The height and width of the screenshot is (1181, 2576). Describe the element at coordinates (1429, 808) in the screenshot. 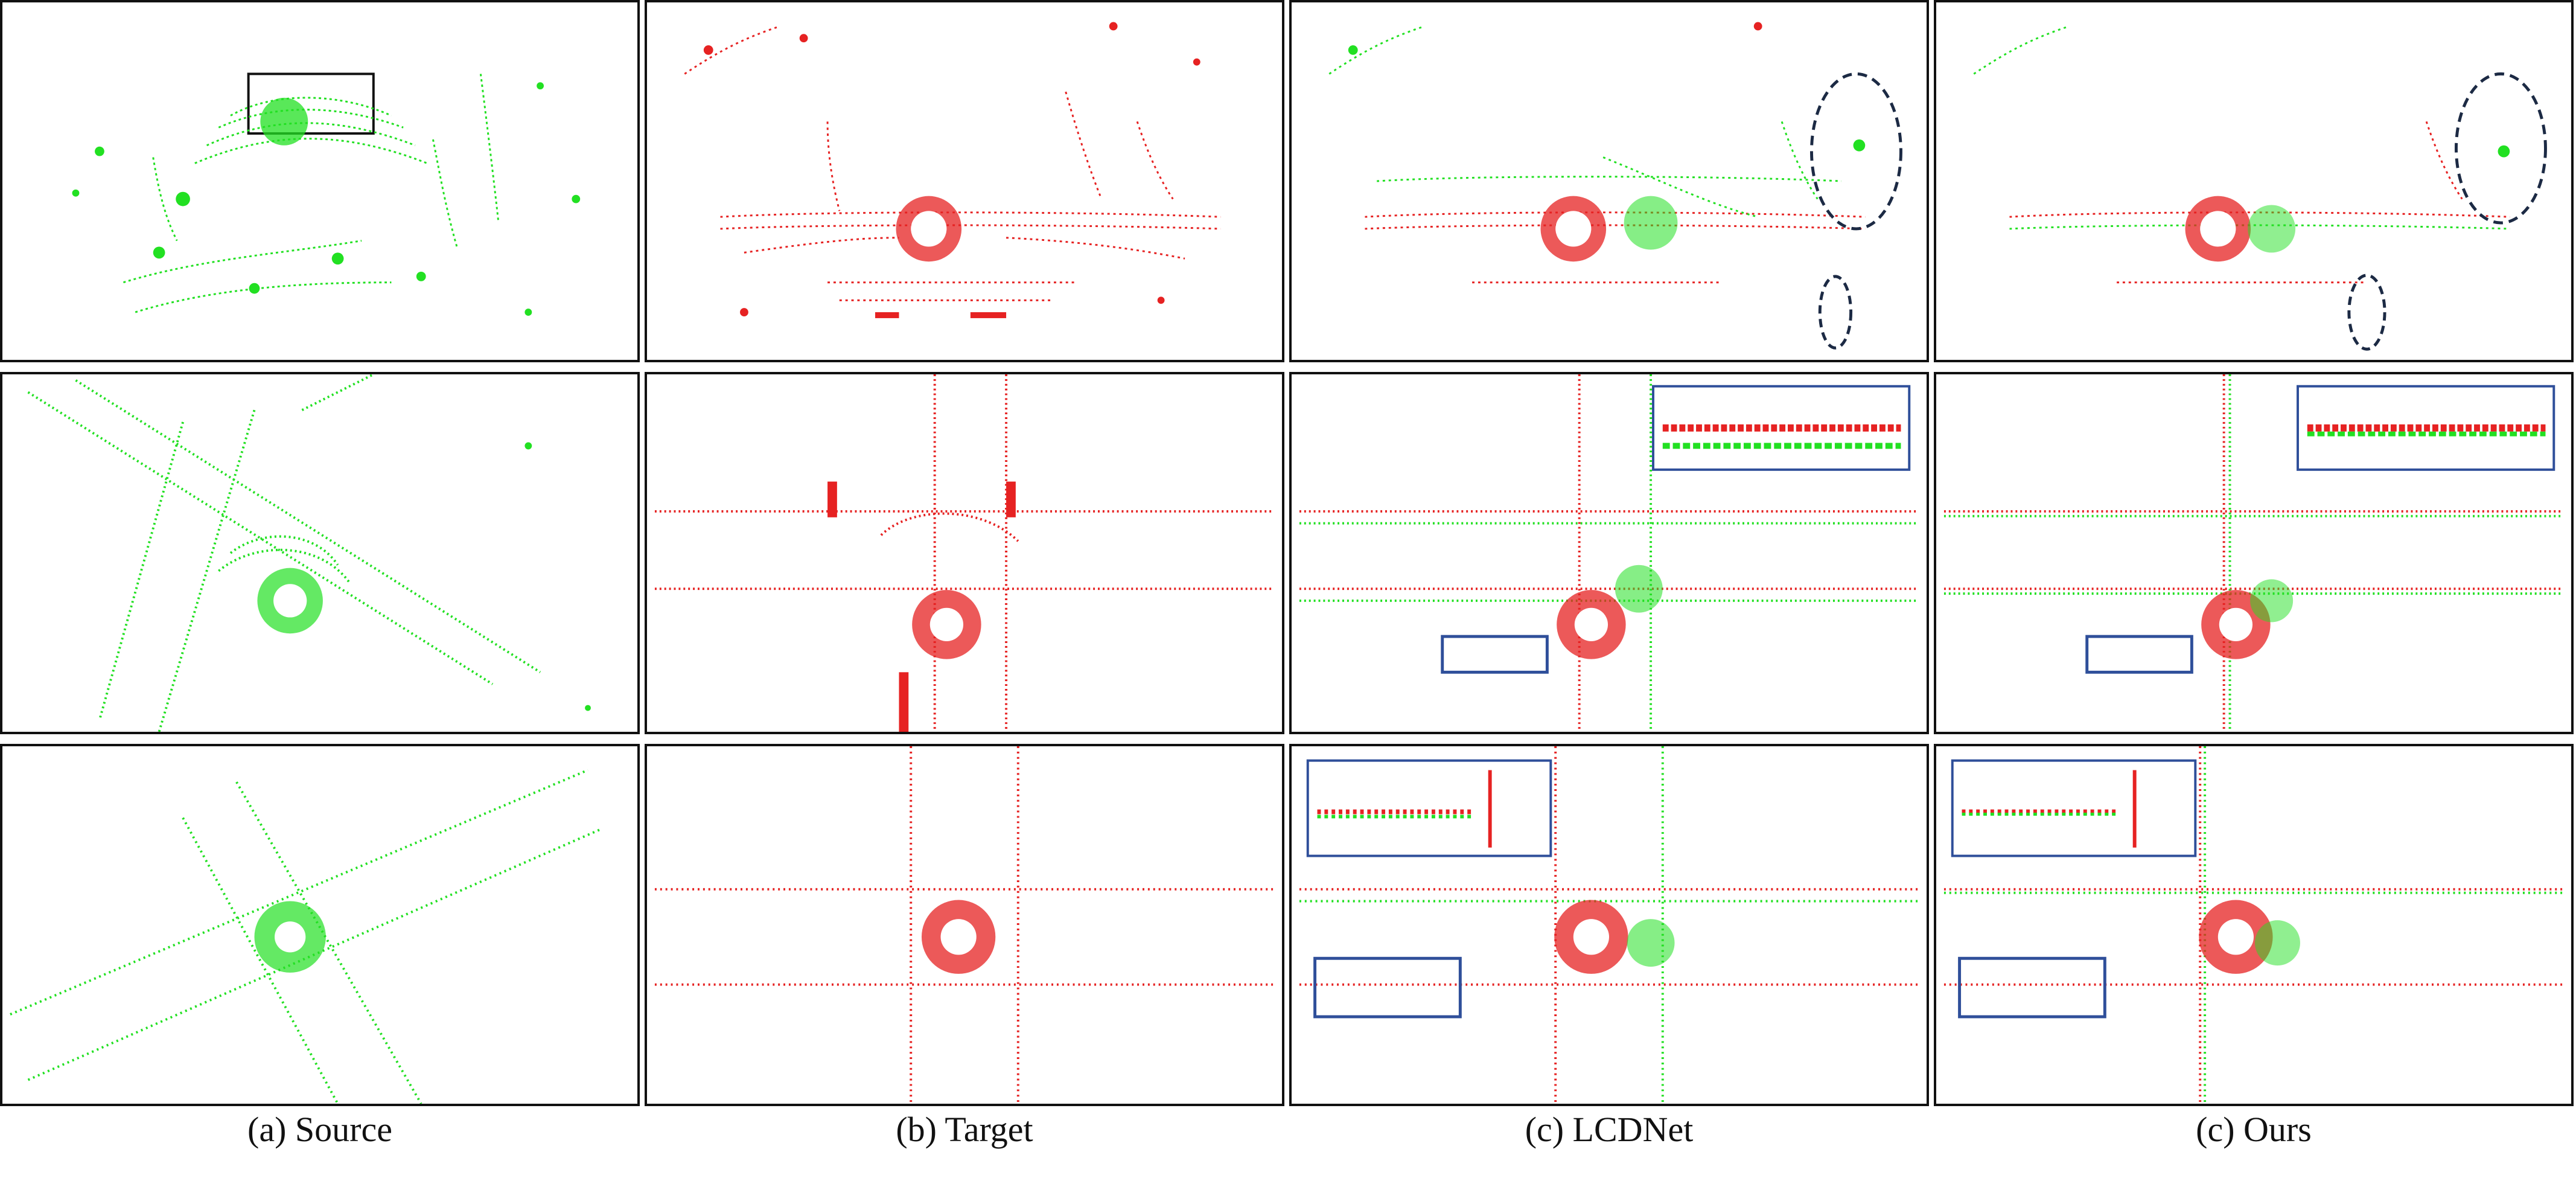

I see `inset-zoom-row3-lcdnet` at that location.